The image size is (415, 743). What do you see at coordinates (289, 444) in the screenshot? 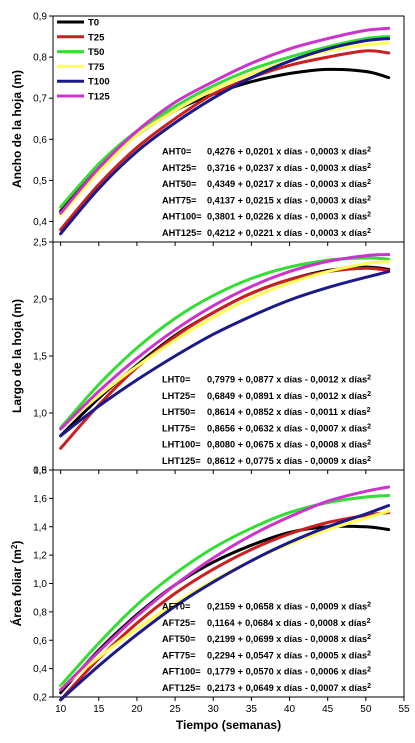
I see `equation-text: 0,8080 + 0,0675 x días - 0,0008 x días2` at bounding box center [289, 444].